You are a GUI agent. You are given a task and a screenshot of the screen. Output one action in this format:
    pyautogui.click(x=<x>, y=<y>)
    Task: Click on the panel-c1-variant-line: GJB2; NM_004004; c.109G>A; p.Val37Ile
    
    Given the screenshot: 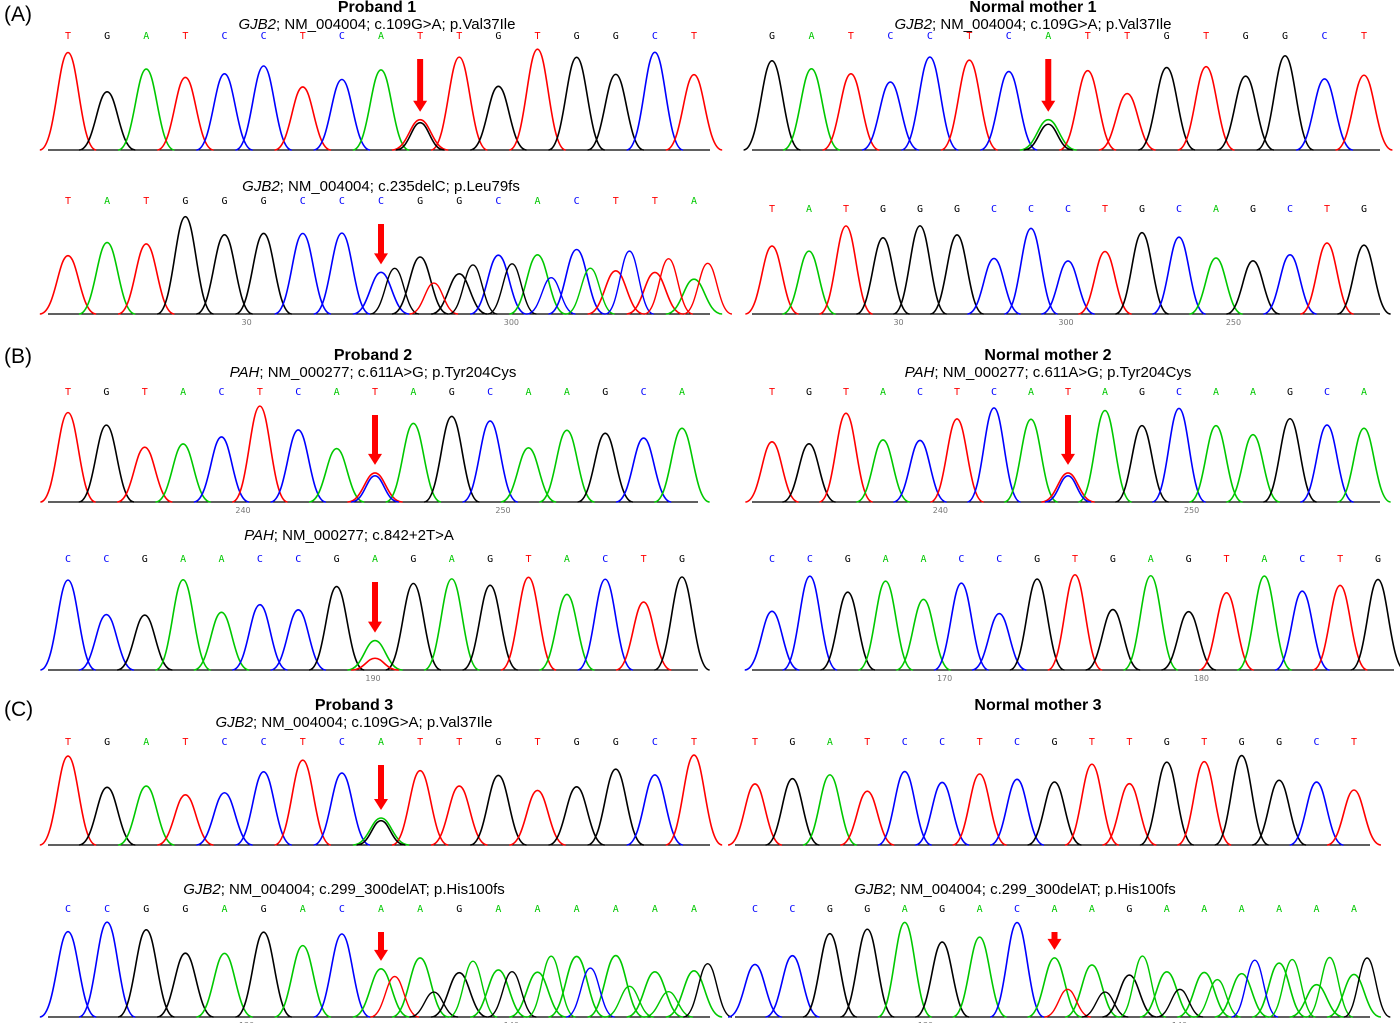 What is the action you would take?
    pyautogui.click(x=354, y=722)
    